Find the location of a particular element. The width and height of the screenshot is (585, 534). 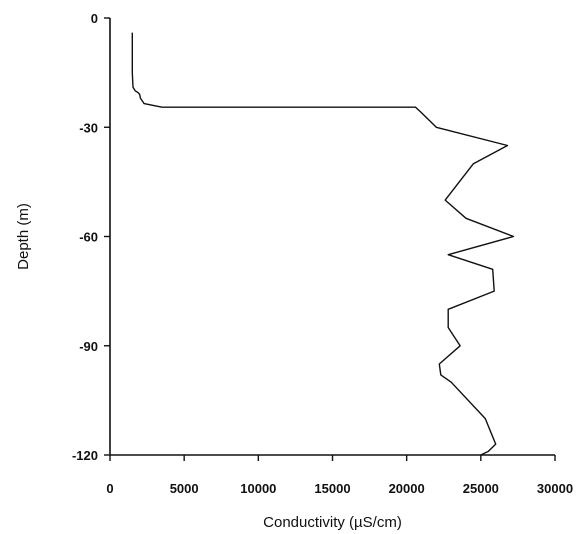

y-tick-label: -120 is located at coordinates (85, 455).